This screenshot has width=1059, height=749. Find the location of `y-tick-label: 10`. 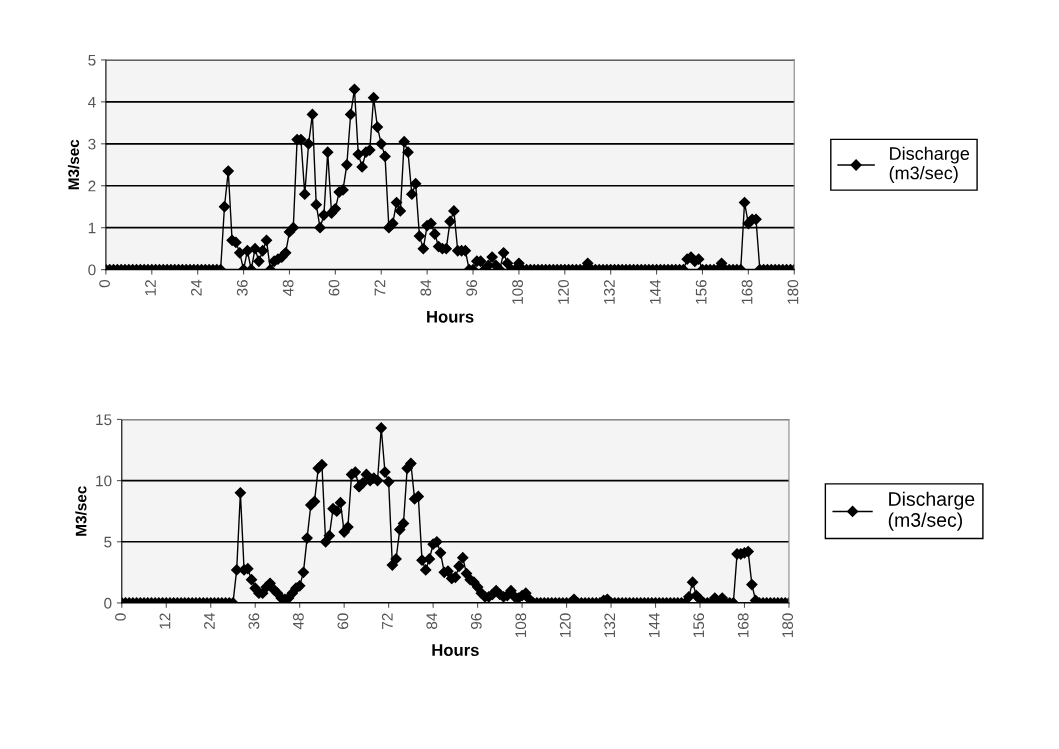

y-tick-label: 10 is located at coordinates (104, 481).